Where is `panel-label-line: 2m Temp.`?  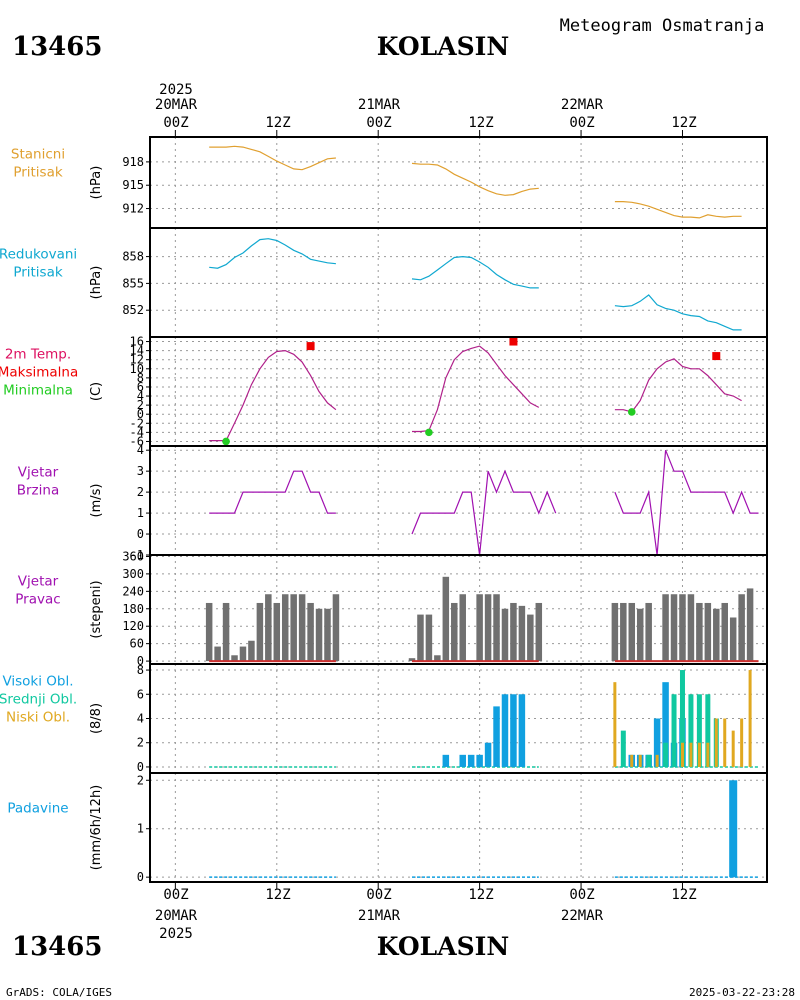 panel-label-line: 2m Temp. is located at coordinates (38, 355).